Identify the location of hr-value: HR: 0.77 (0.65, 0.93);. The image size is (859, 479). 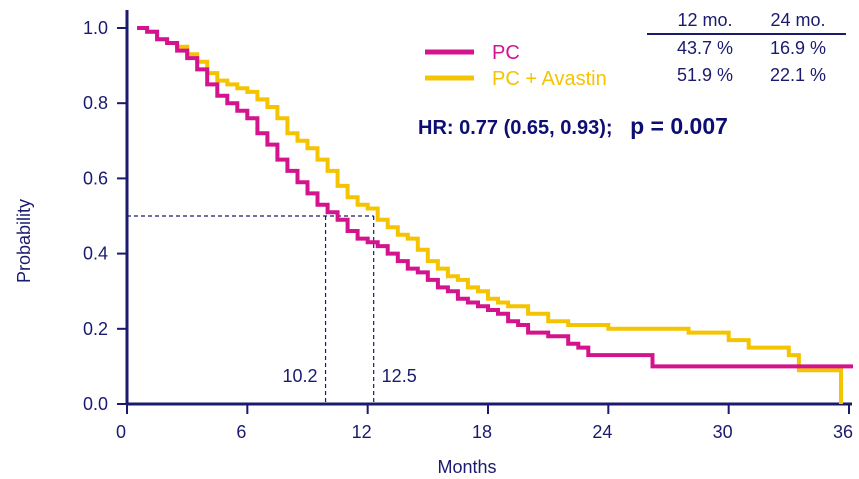
(515, 128).